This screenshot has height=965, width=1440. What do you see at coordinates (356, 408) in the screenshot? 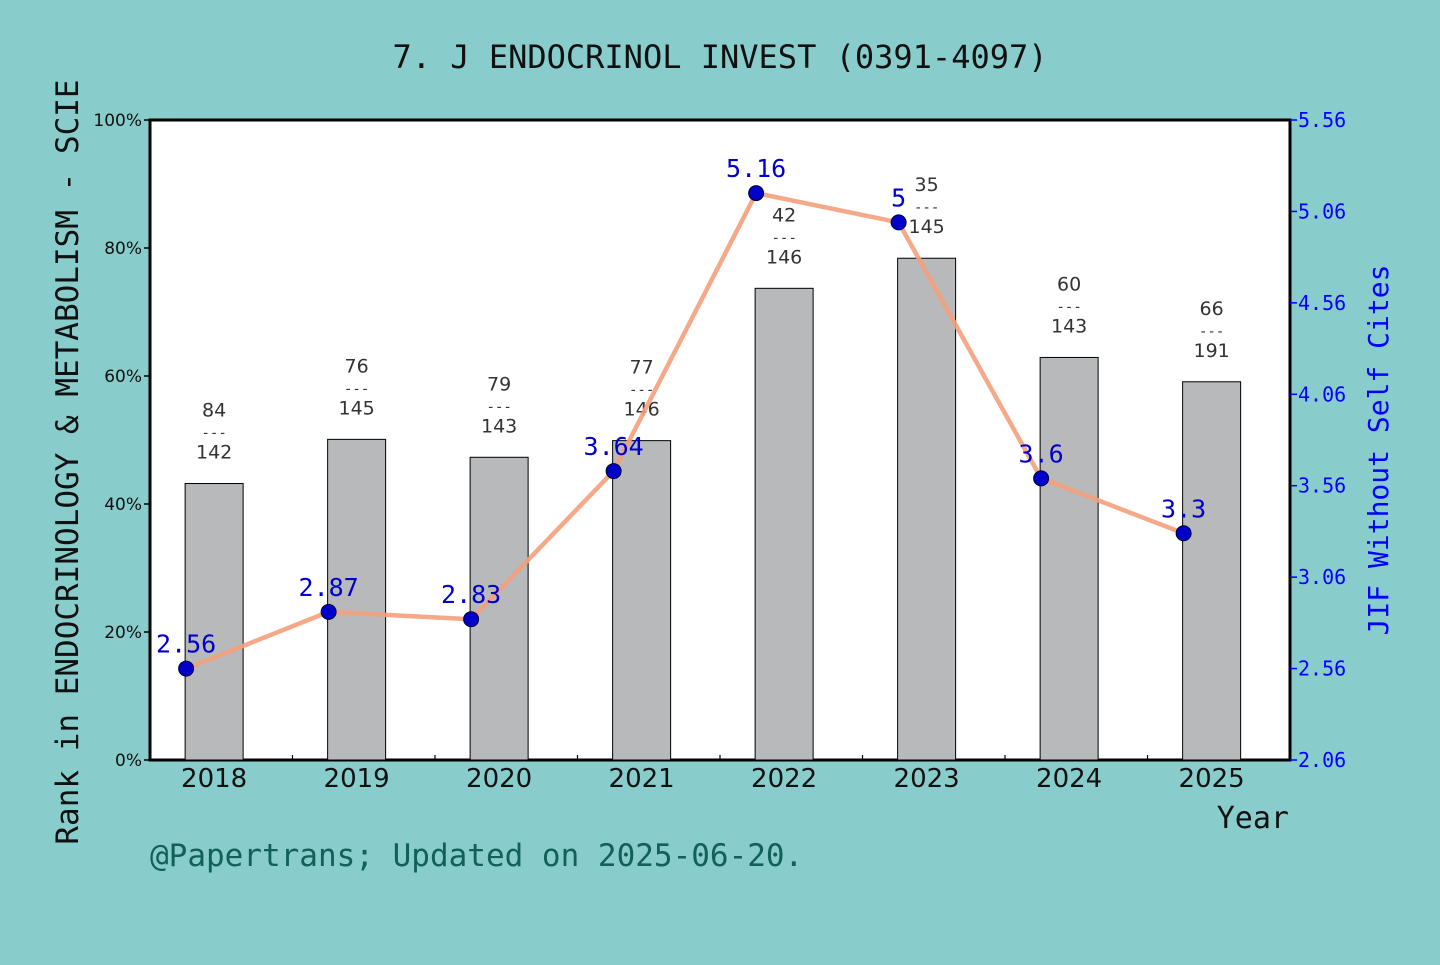
I see `rank-denominator-2019: 145` at bounding box center [356, 408].